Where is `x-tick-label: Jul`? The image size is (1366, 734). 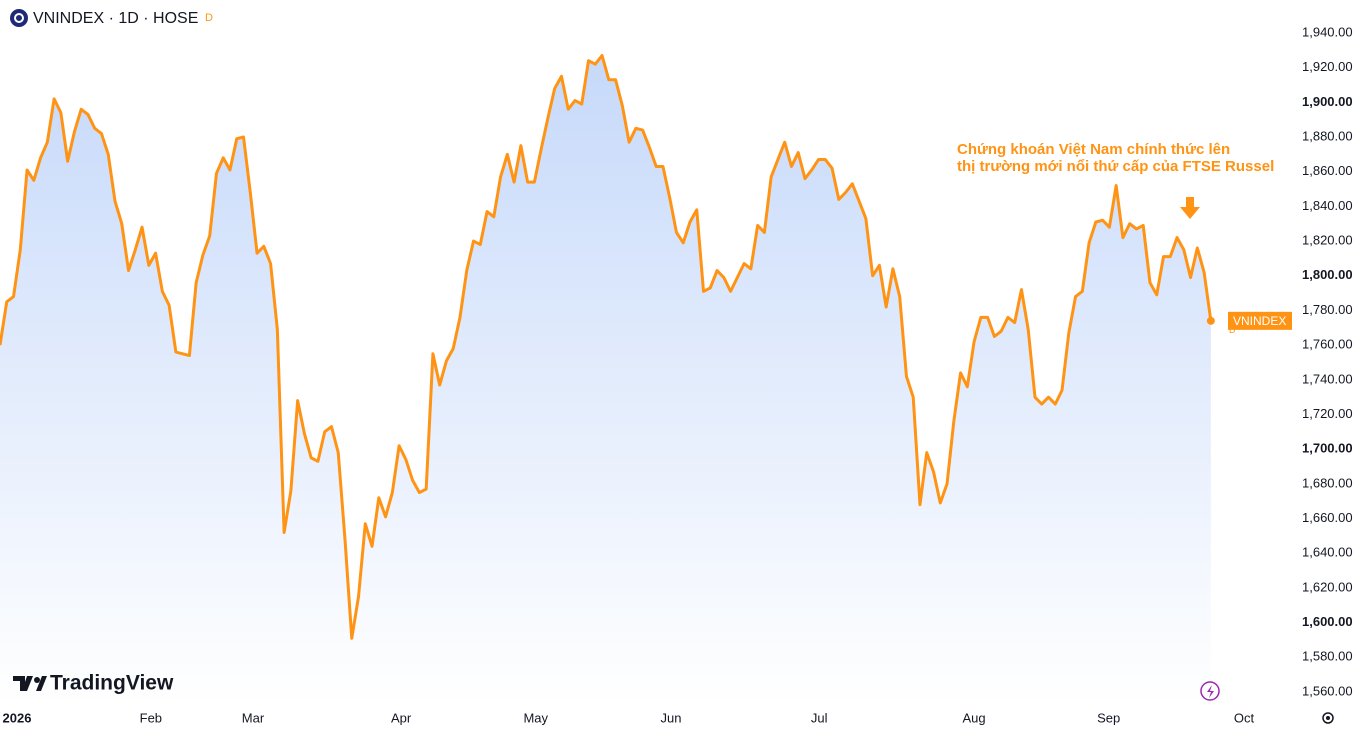 x-tick-label: Jul is located at coordinates (819, 717).